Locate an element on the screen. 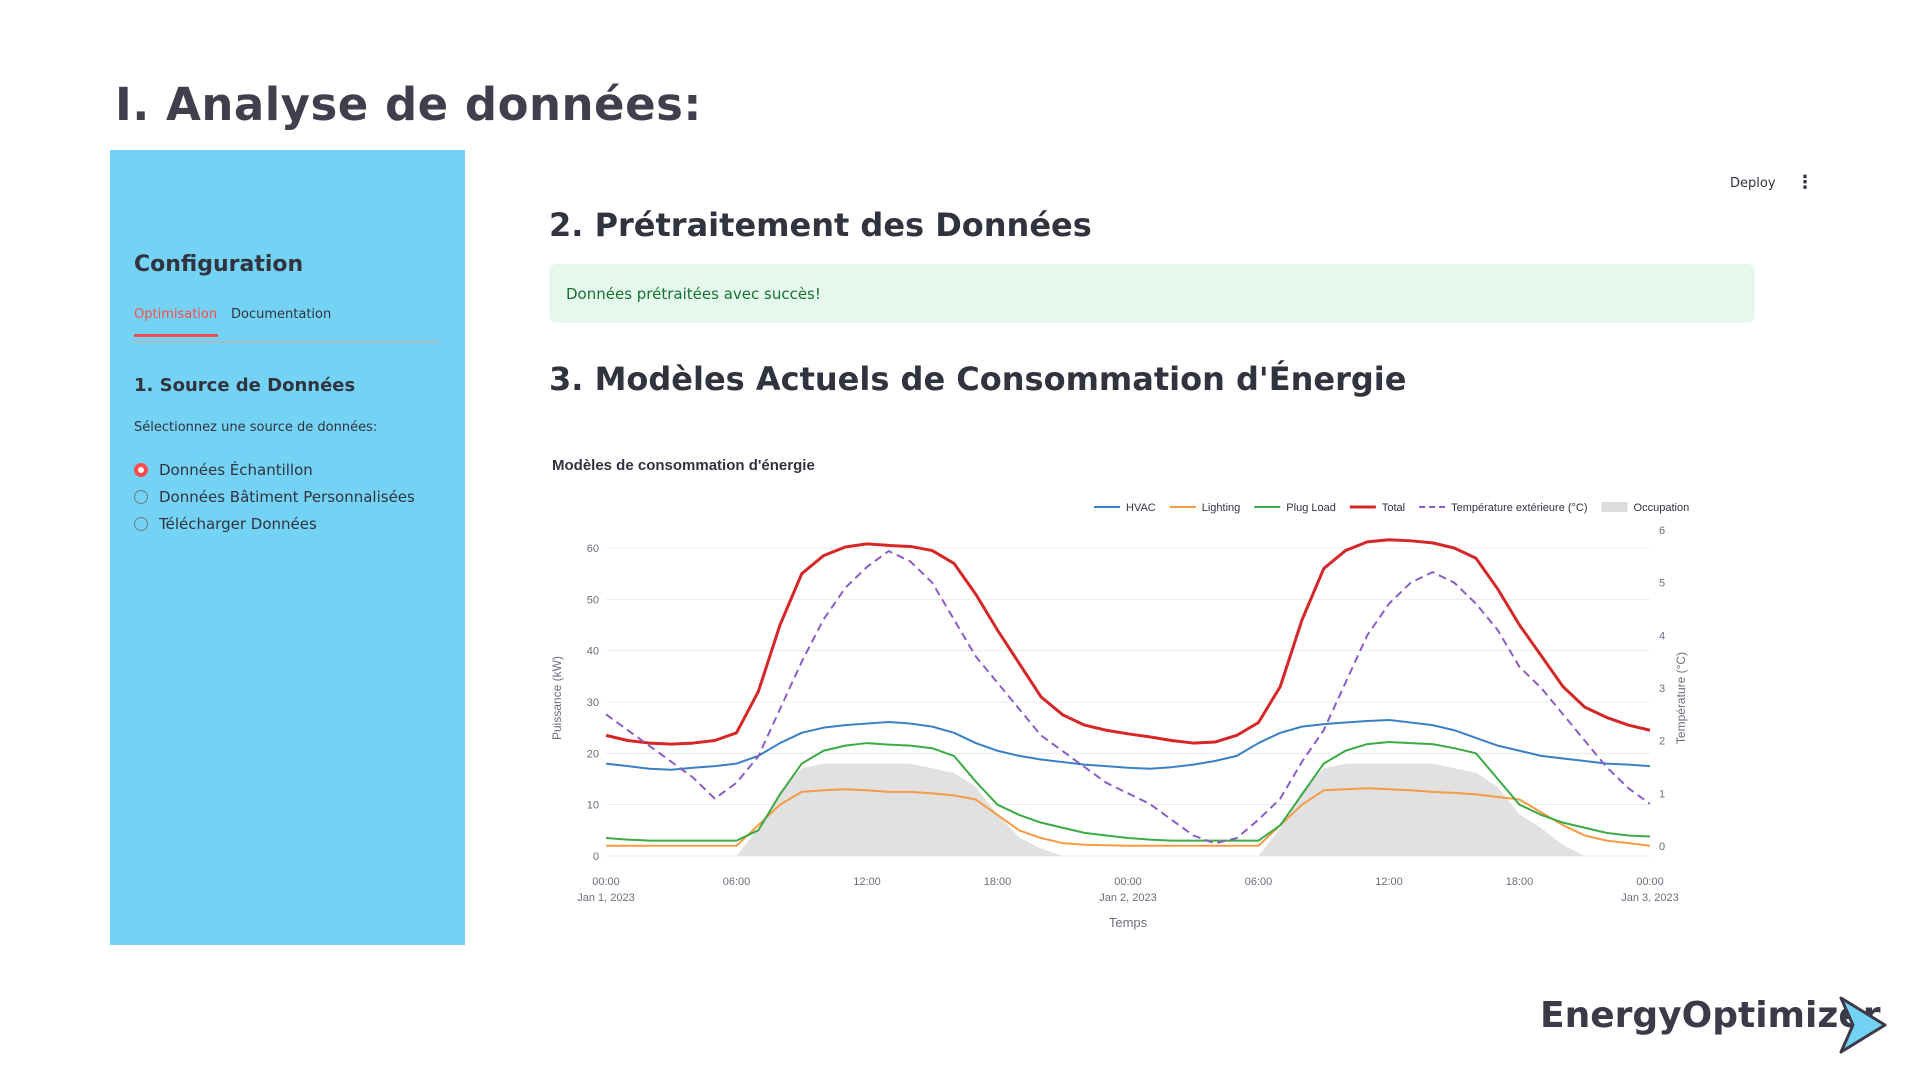  section-2-title: 2. Prétraitement des Données is located at coordinates (820, 225).